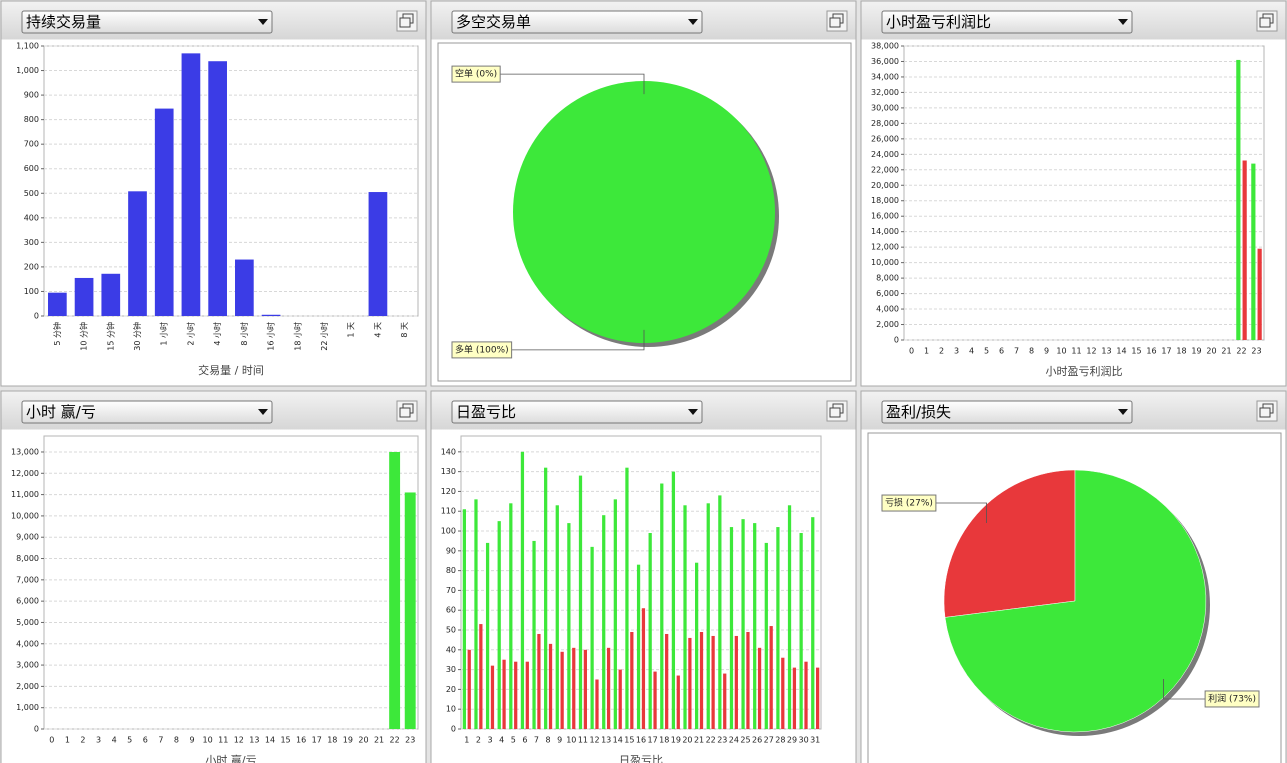 This screenshot has height=763, width=1287. What do you see at coordinates (478, 740) in the screenshot?
I see `x-tick-label: 2` at bounding box center [478, 740].